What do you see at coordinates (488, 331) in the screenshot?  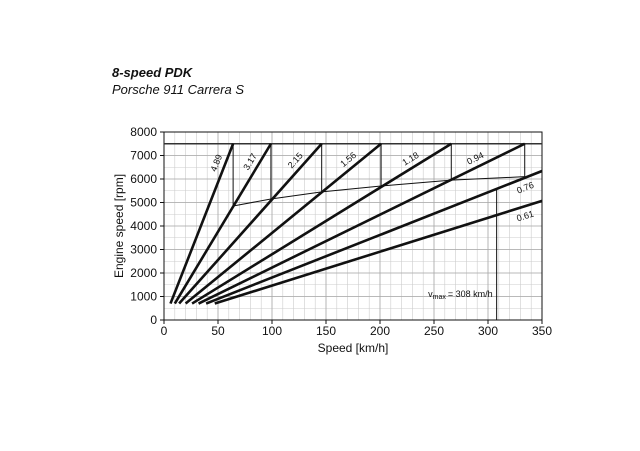 I see `x-tick-label: 300` at bounding box center [488, 331].